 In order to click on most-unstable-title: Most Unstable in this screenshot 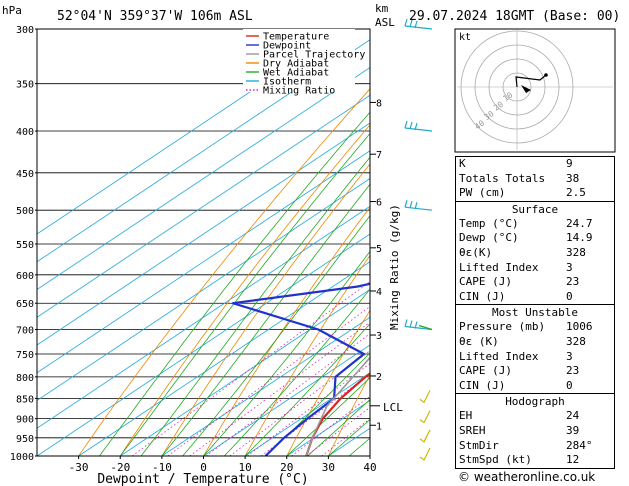, I will do `click(535, 313)`.